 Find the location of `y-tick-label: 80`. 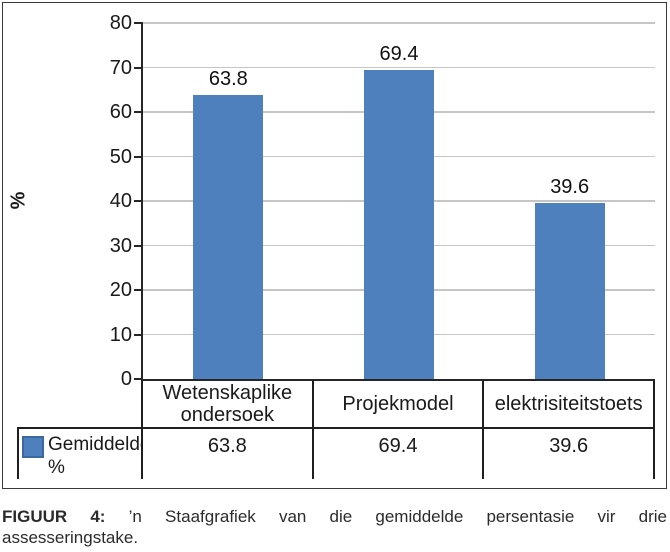

y-tick-label: 80 is located at coordinates (120, 23).